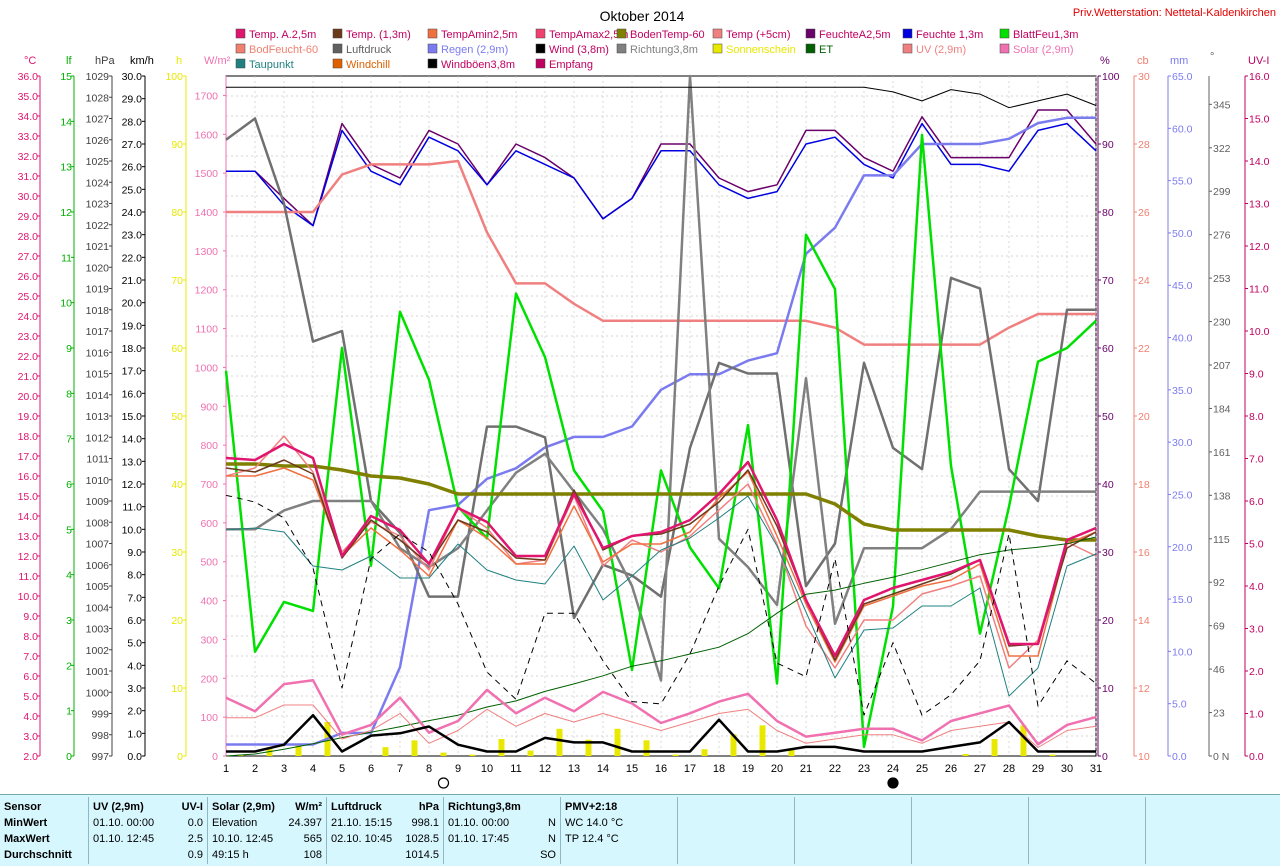 The height and width of the screenshot is (866, 1280). What do you see at coordinates (132, 168) in the screenshot?
I see `axis-tick-label: 26.0` at bounding box center [132, 168].